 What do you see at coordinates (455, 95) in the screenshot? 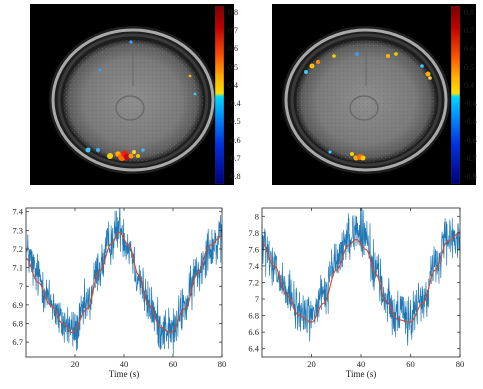
I see `colorbar-right` at bounding box center [455, 95].